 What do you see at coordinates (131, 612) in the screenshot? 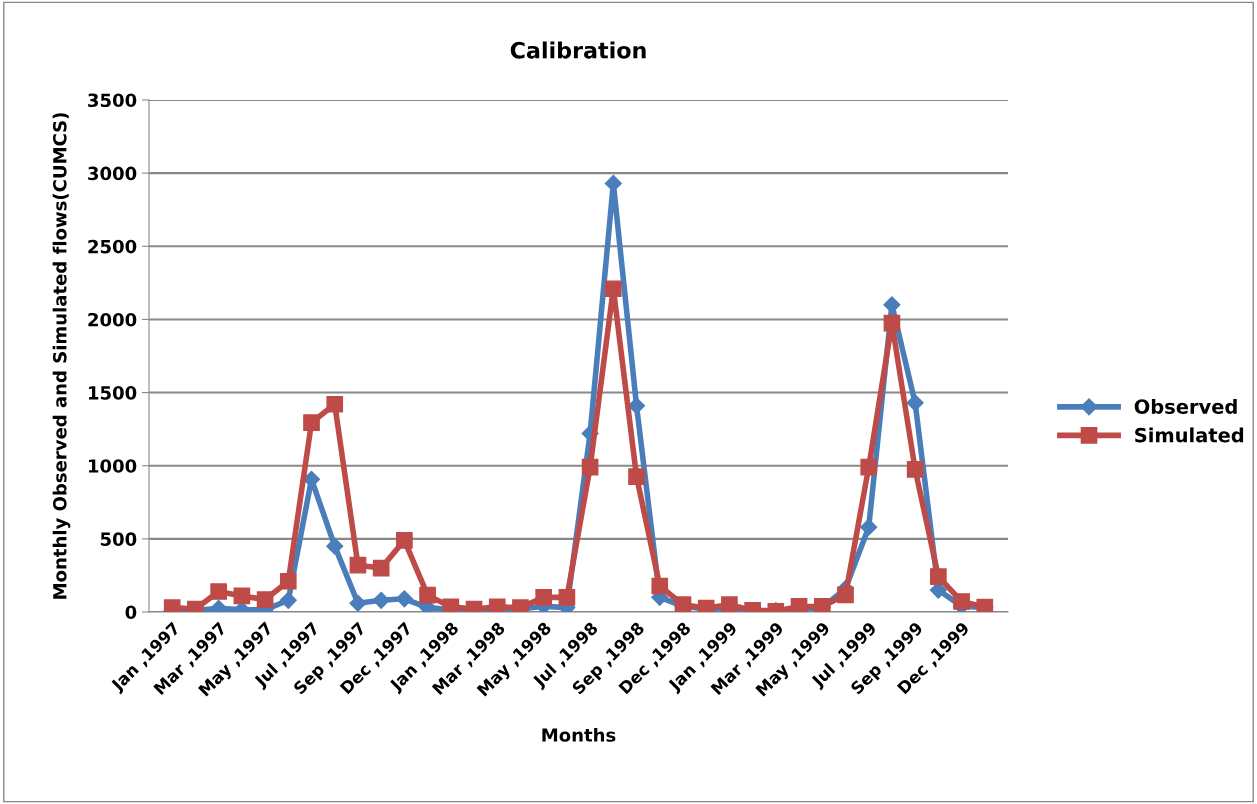
I see `y-tick-label: 0` at bounding box center [131, 612].